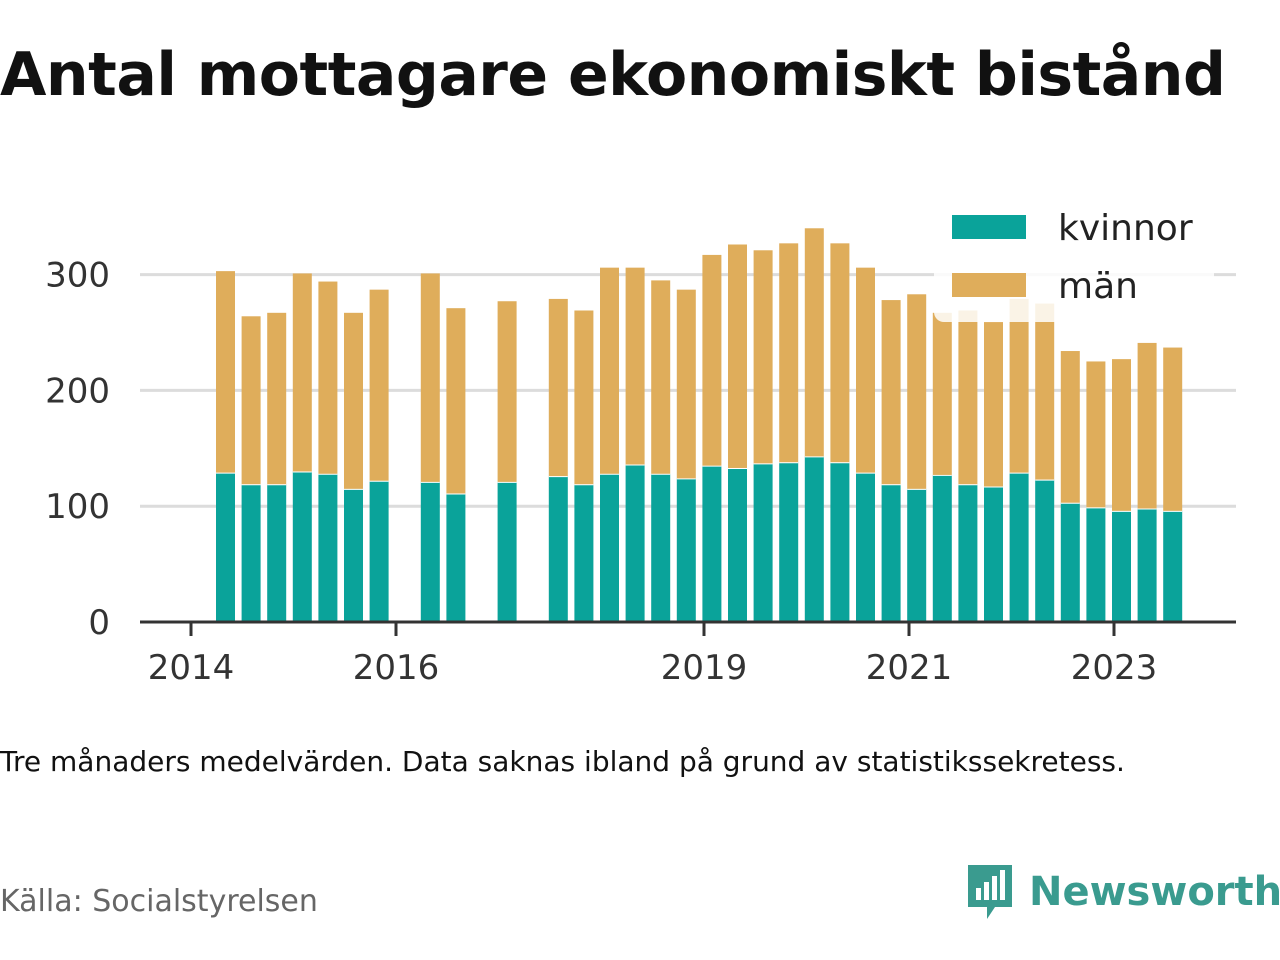 The width and height of the screenshot is (1280, 960). Describe the element at coordinates (99, 623) in the screenshot. I see `y-tick-label: 0` at that location.